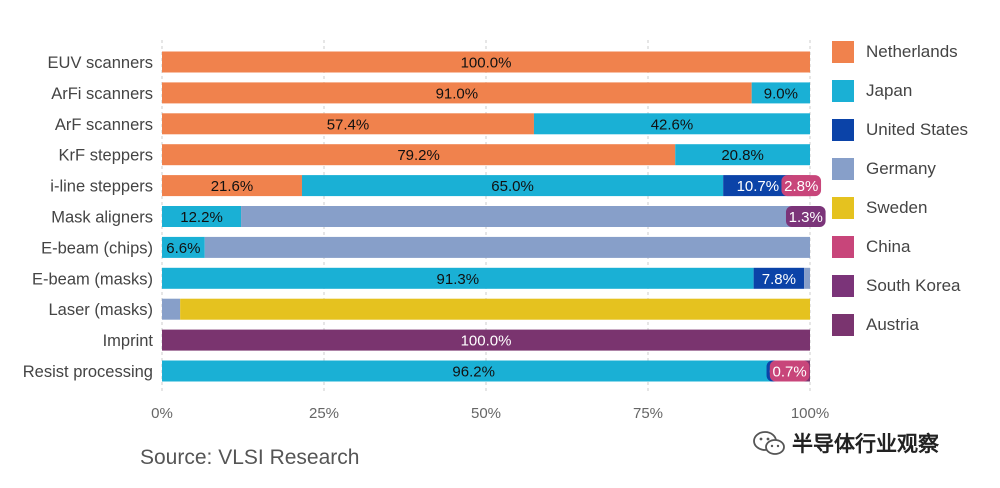 The height and width of the screenshot is (488, 1000). What do you see at coordinates (102, 94) in the screenshot?
I see `y-category-label: ArFi scanners` at bounding box center [102, 94].